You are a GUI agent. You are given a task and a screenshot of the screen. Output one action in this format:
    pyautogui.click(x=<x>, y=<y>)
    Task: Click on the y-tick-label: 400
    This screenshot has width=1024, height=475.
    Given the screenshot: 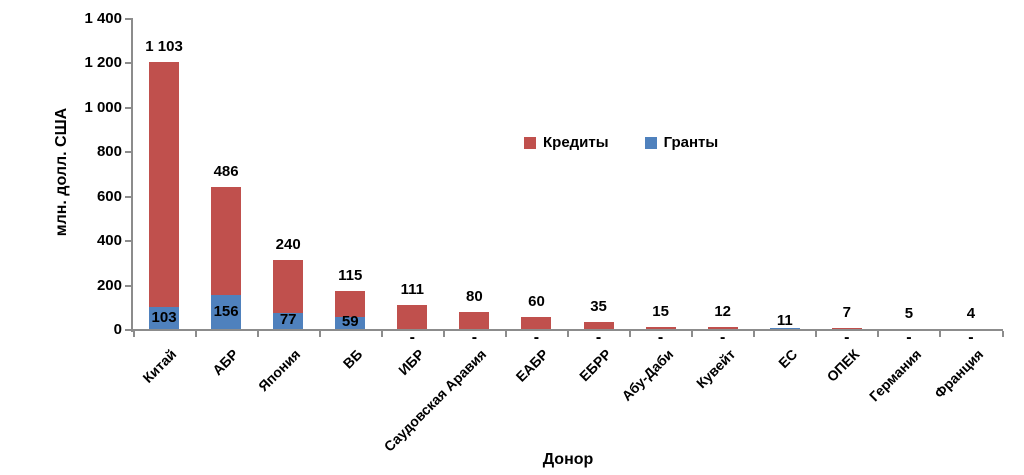 What is the action you would take?
    pyautogui.click(x=109, y=241)
    